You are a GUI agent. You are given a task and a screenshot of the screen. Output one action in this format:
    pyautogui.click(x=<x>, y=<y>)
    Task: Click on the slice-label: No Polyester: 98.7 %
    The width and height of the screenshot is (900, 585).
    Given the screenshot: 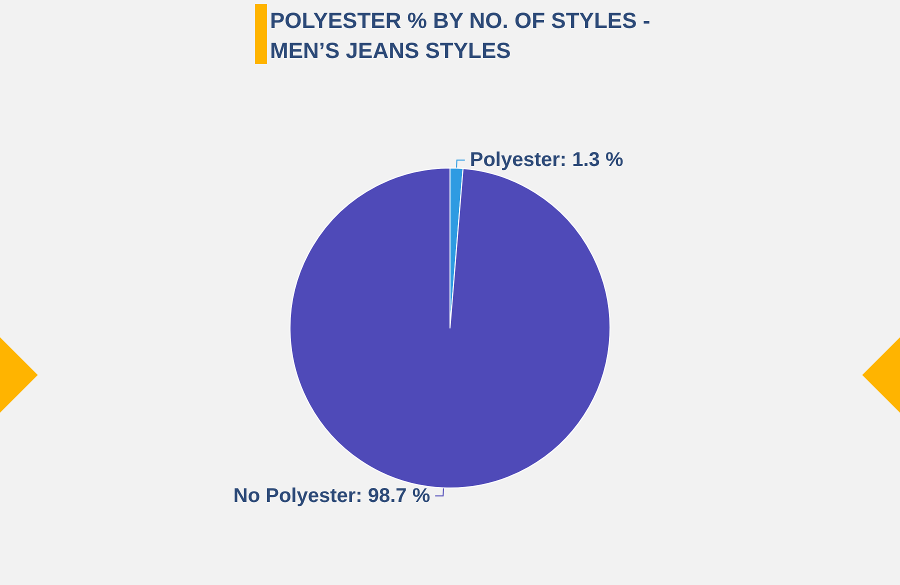 What is the action you would take?
    pyautogui.click(x=331, y=495)
    